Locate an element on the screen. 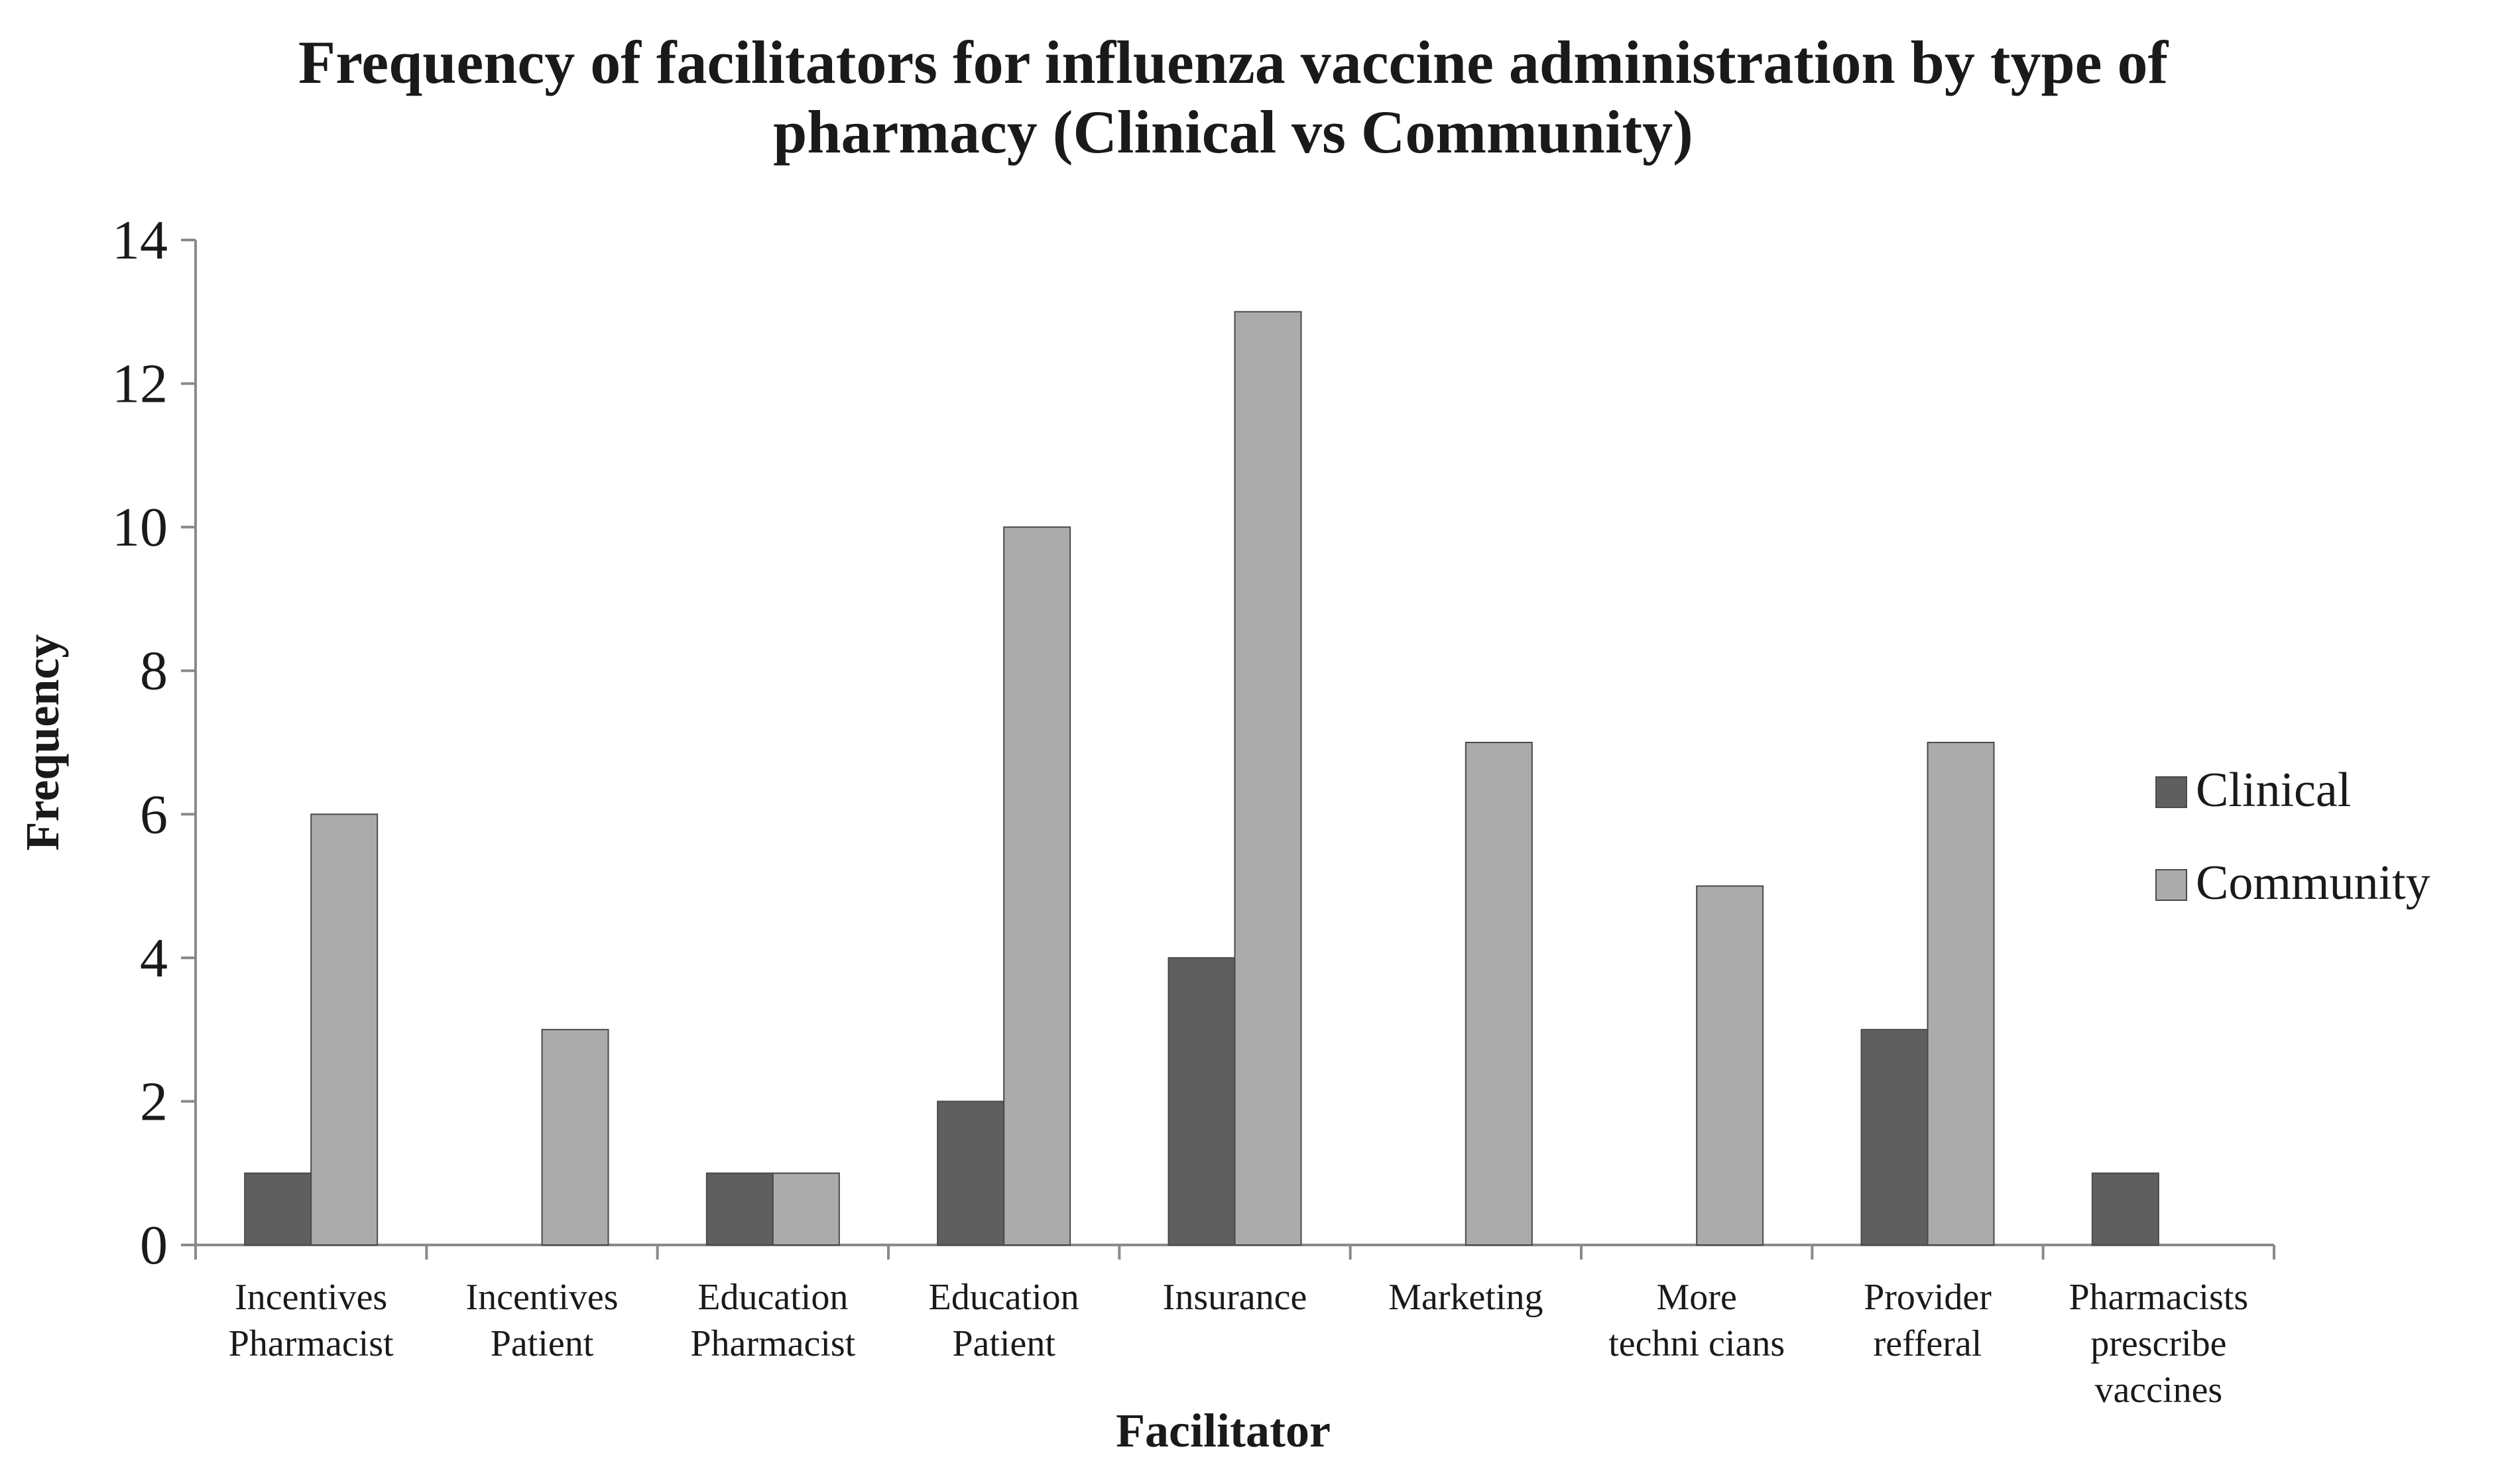 Image resolution: width=2520 pixels, height=1473 pixels. x-tick-label: refferal is located at coordinates (1928, 1343).